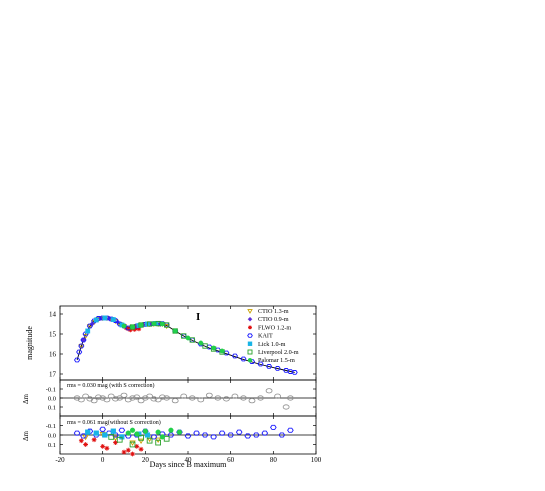  Describe the element at coordinates (103, 460) in the screenshot. I see `x-tick-label: 0` at that location.